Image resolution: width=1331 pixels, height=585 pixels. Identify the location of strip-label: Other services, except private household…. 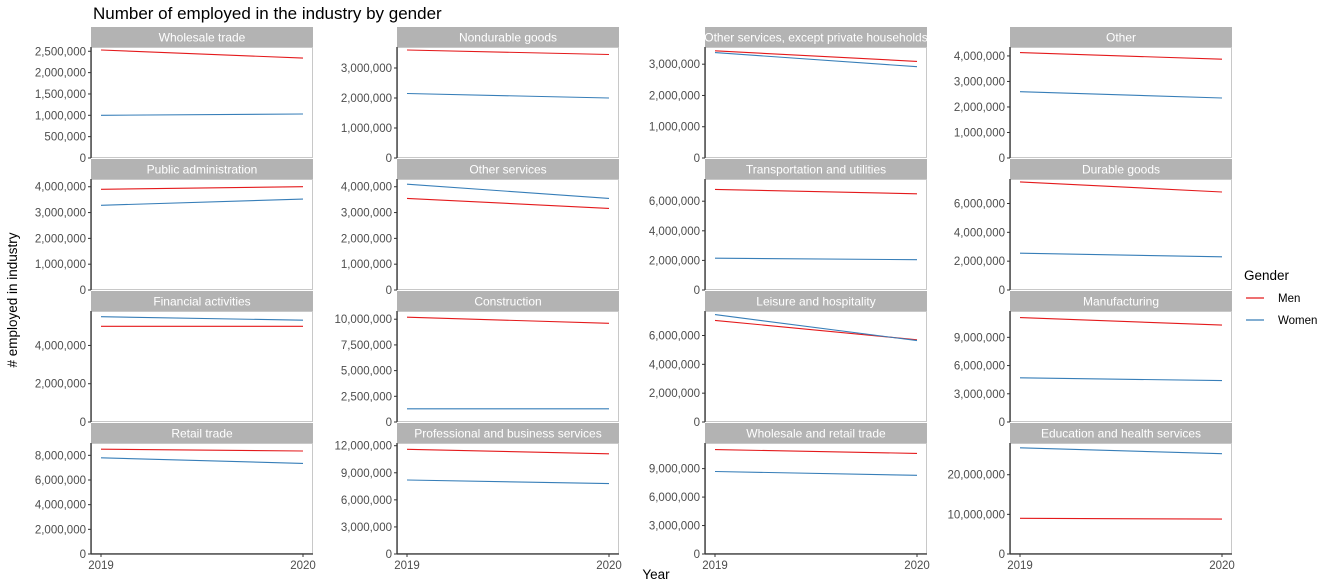
(815, 38).